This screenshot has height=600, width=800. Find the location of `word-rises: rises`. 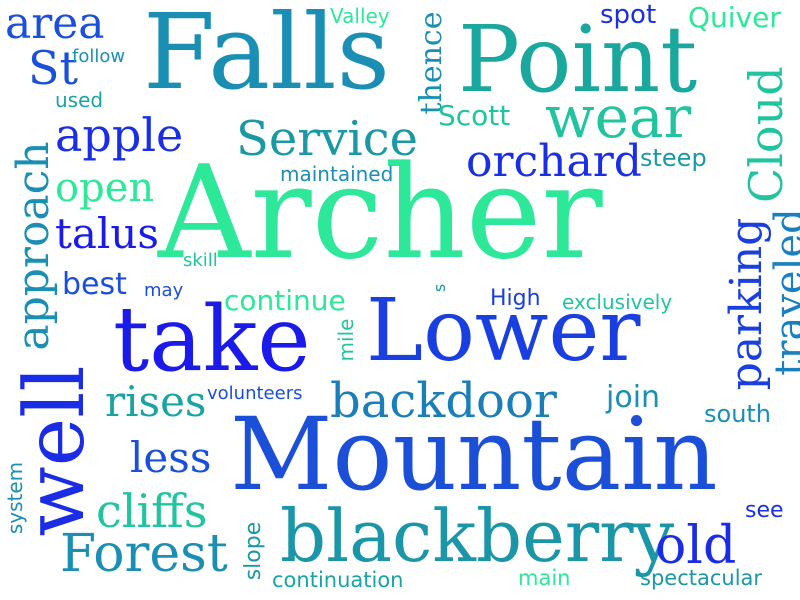

word-rises: rises is located at coordinates (156, 401).